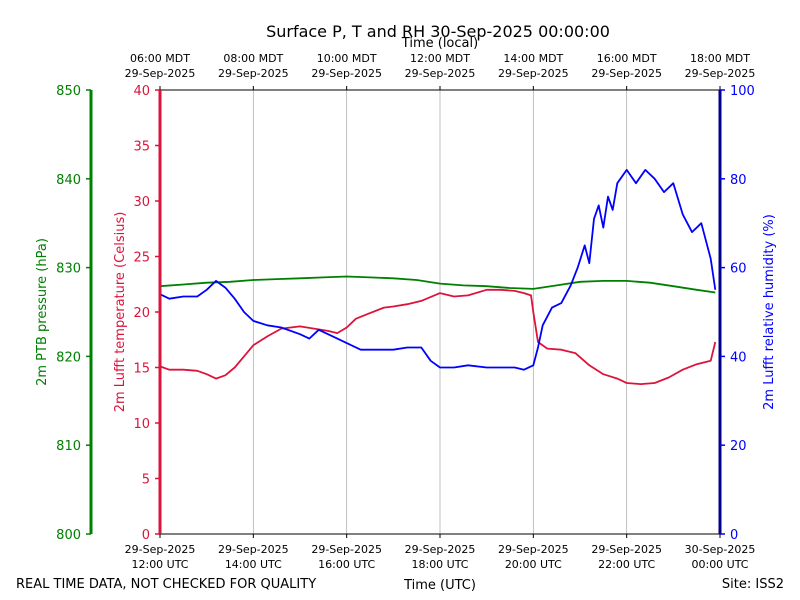 The height and width of the screenshot is (600, 800). I want to click on pressure-tick-label: 840, so click(68, 180).